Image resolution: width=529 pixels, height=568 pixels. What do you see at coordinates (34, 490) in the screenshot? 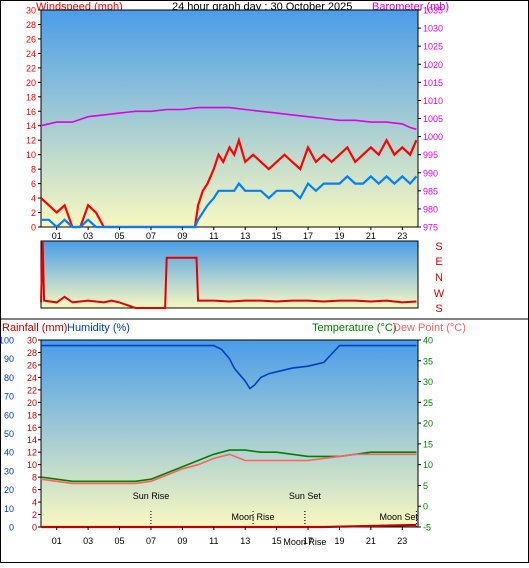
I see `rainfall-tick-label: 6` at bounding box center [34, 490].